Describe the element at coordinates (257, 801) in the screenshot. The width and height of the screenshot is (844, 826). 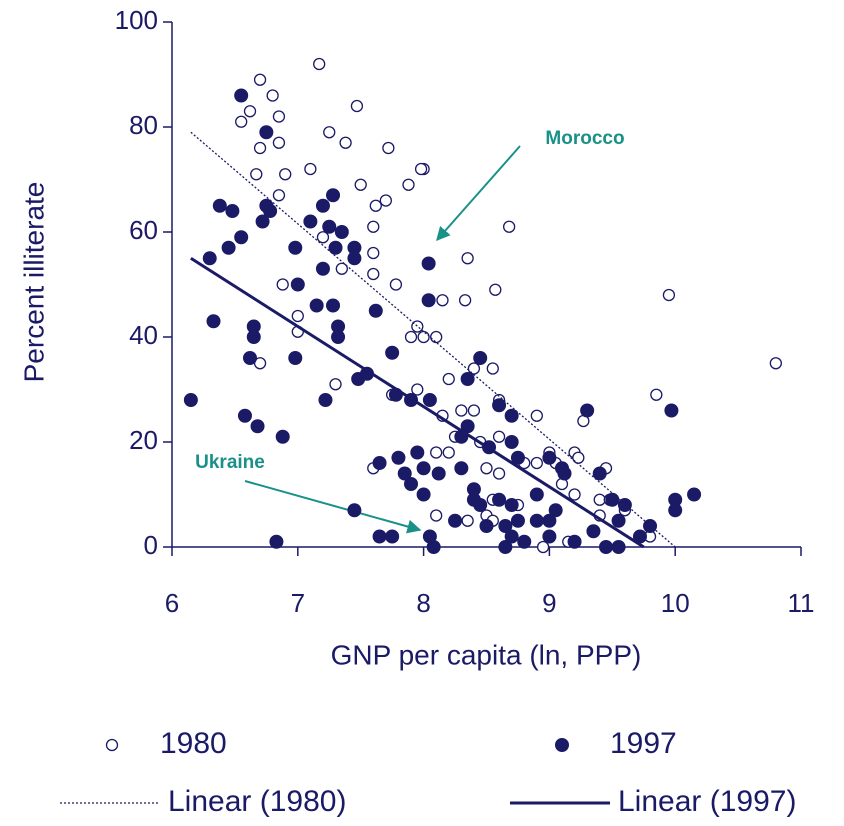
I see `legend-label: Linear (1980)` at that location.